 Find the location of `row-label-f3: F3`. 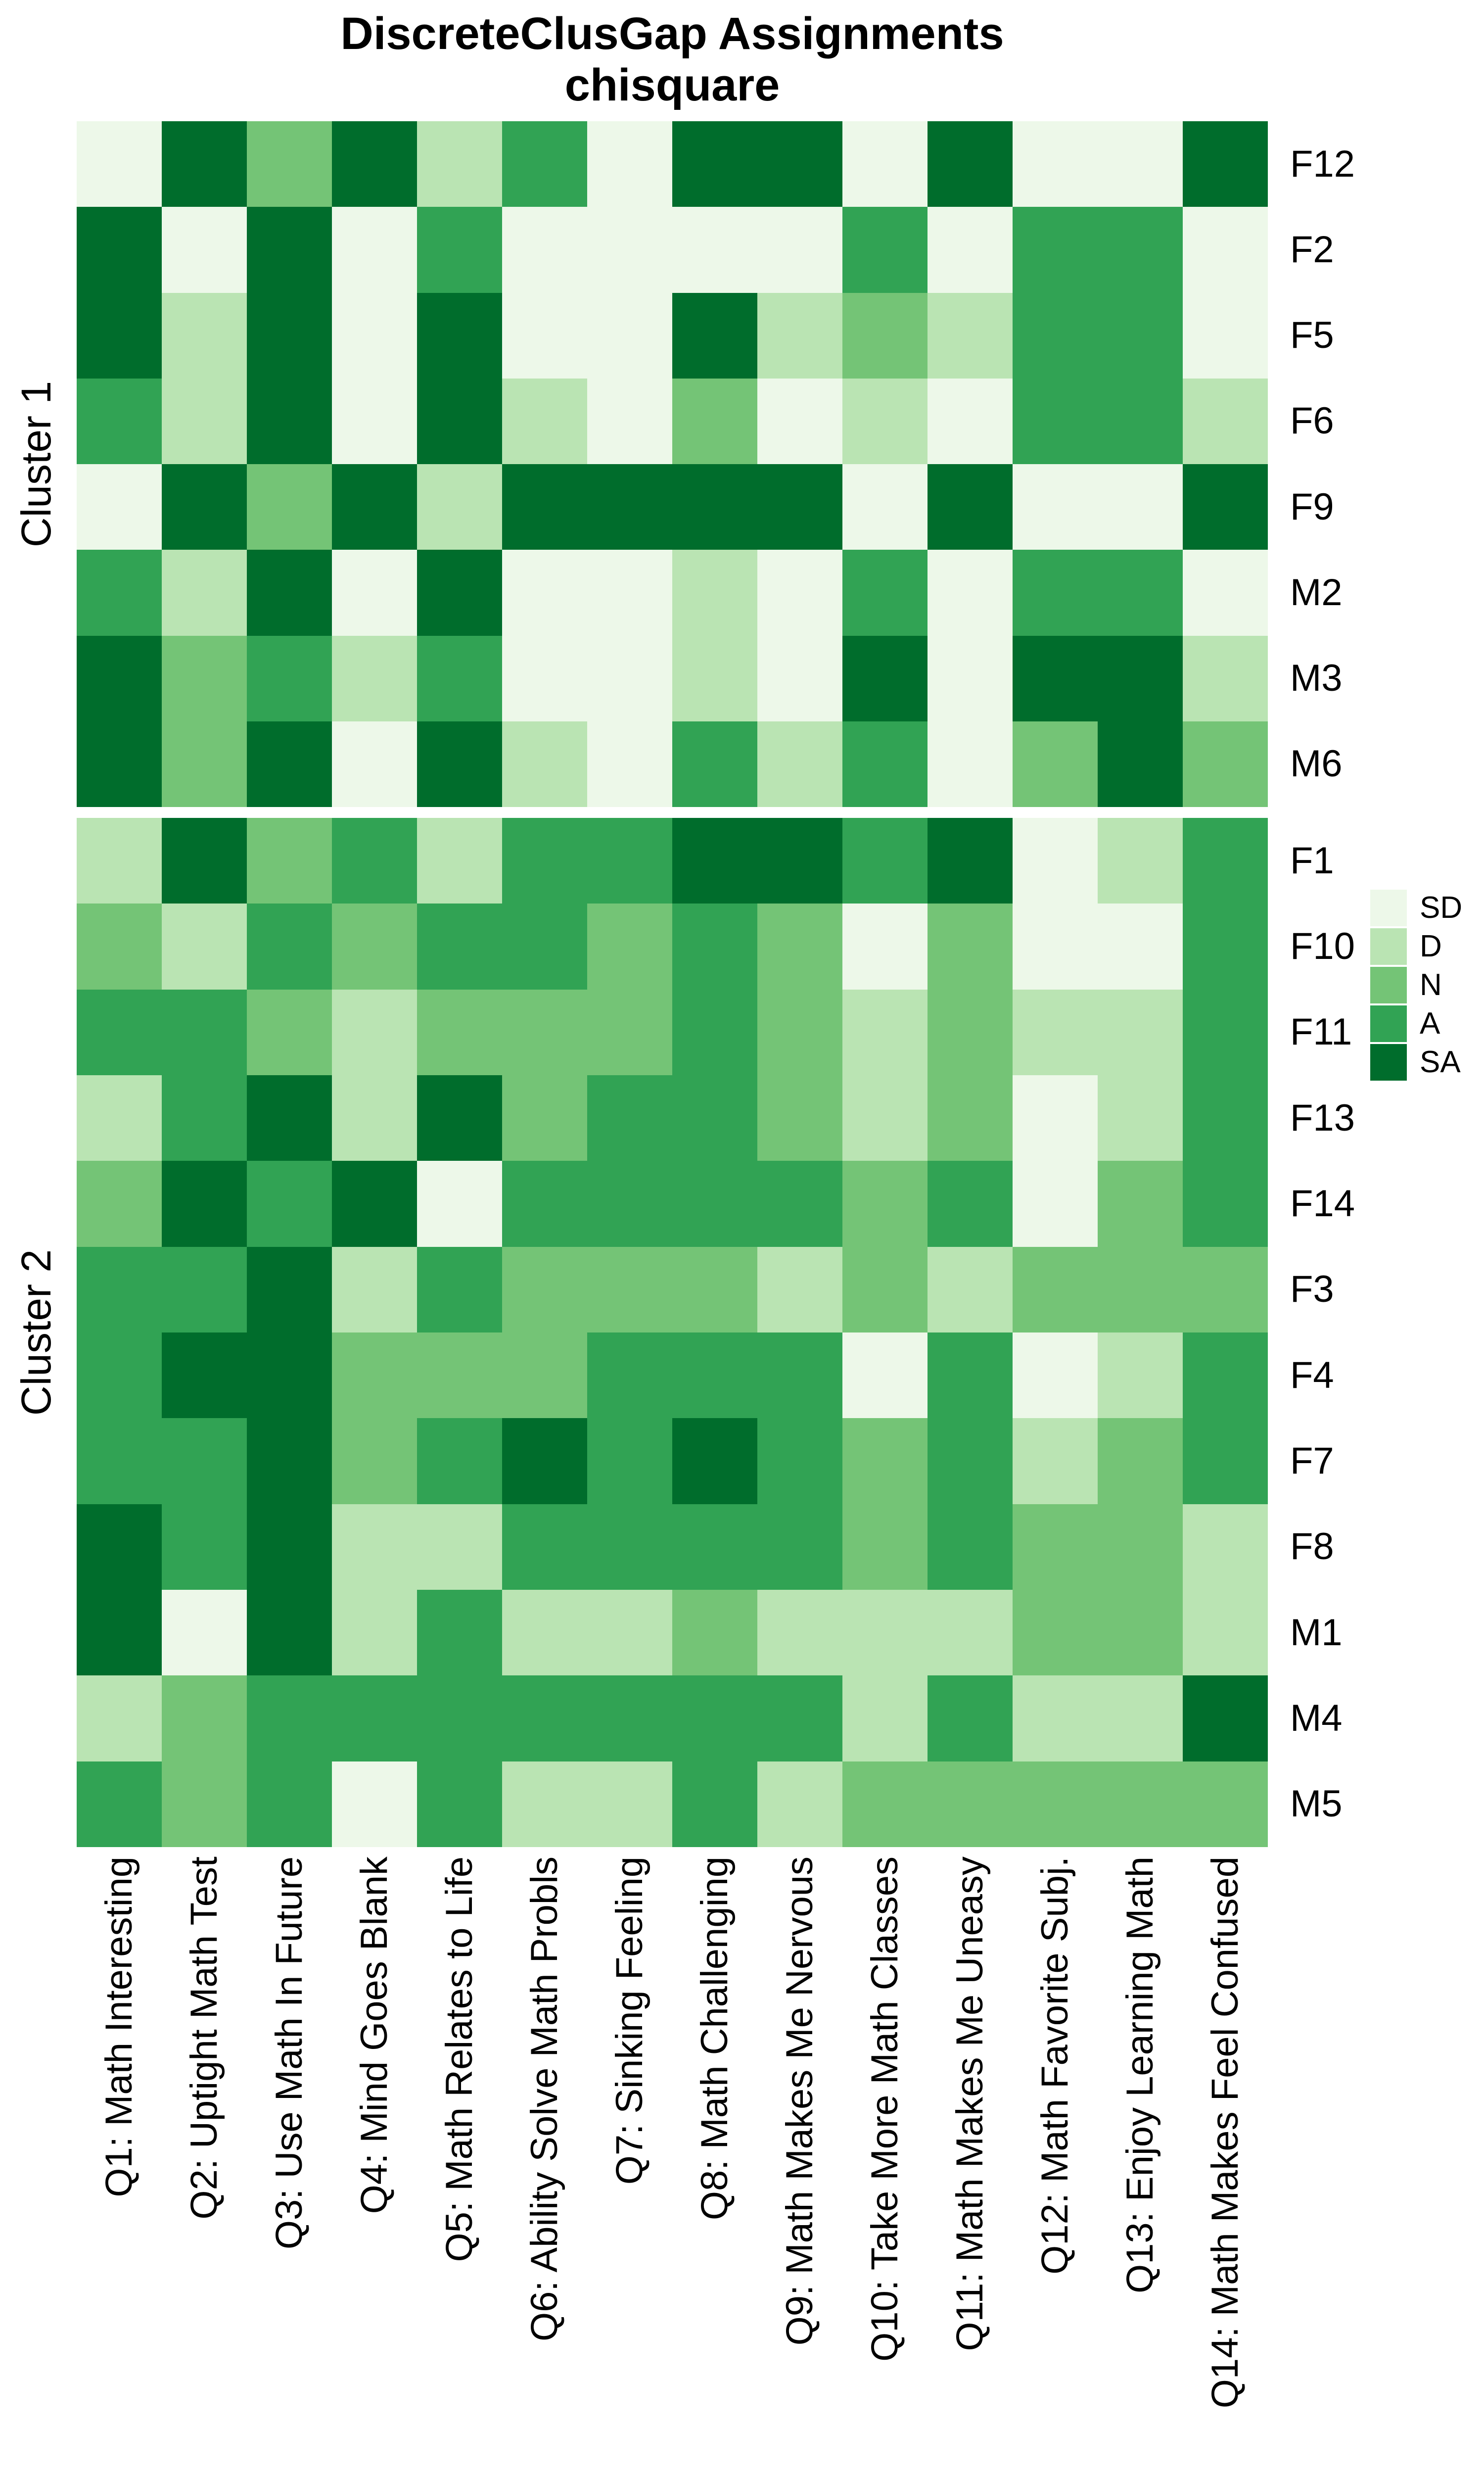

row-label-f3: F3 is located at coordinates (1312, 1290).